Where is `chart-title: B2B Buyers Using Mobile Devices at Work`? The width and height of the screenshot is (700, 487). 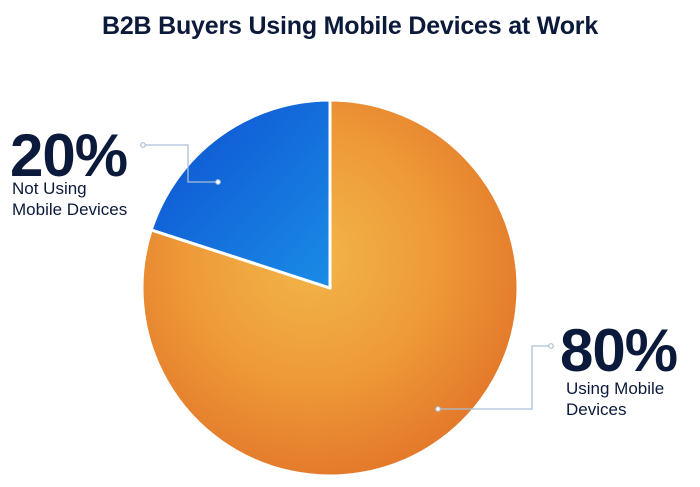
chart-title: B2B Buyers Using Mobile Devices at Work is located at coordinates (350, 26).